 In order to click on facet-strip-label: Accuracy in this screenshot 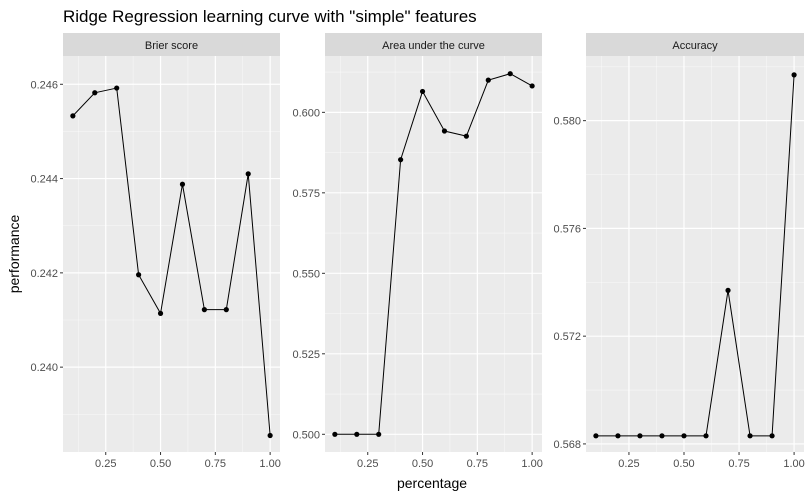, I will do `click(695, 46)`.